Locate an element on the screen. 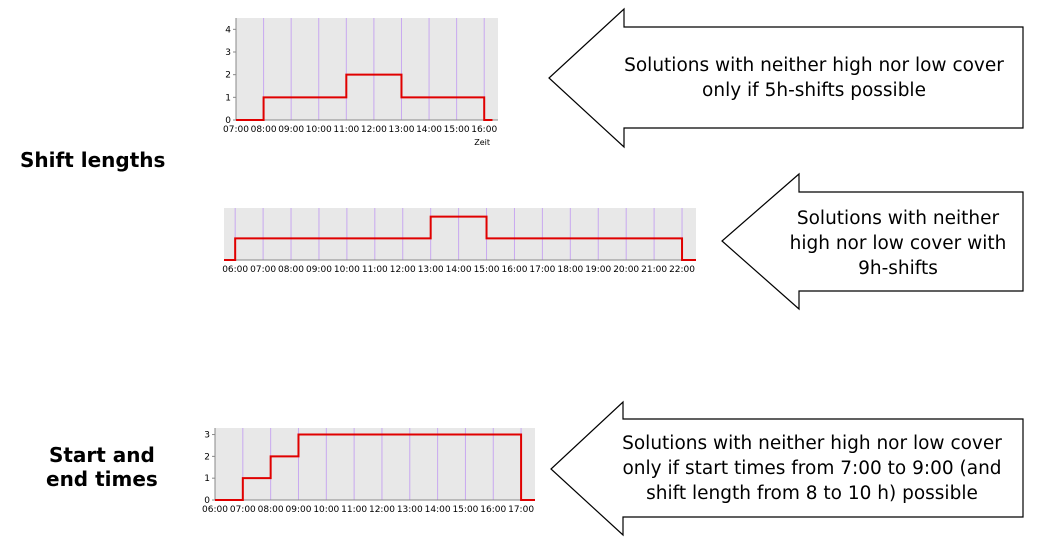 The image size is (1037, 548). x-tick-label: 19:00 is located at coordinates (598, 270).